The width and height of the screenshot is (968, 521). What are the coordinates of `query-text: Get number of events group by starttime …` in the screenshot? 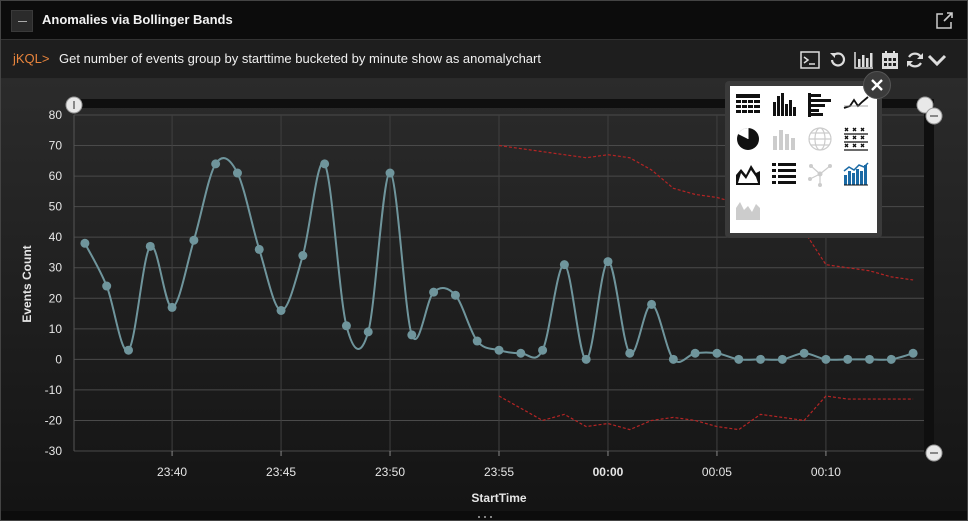 It's located at (300, 58).